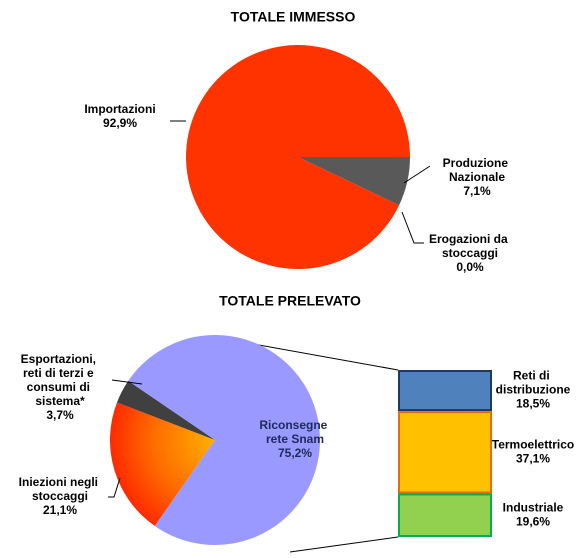 This screenshot has width=587, height=558. I want to click on chart-title: TOTALE PRELEVATO, so click(290, 301).